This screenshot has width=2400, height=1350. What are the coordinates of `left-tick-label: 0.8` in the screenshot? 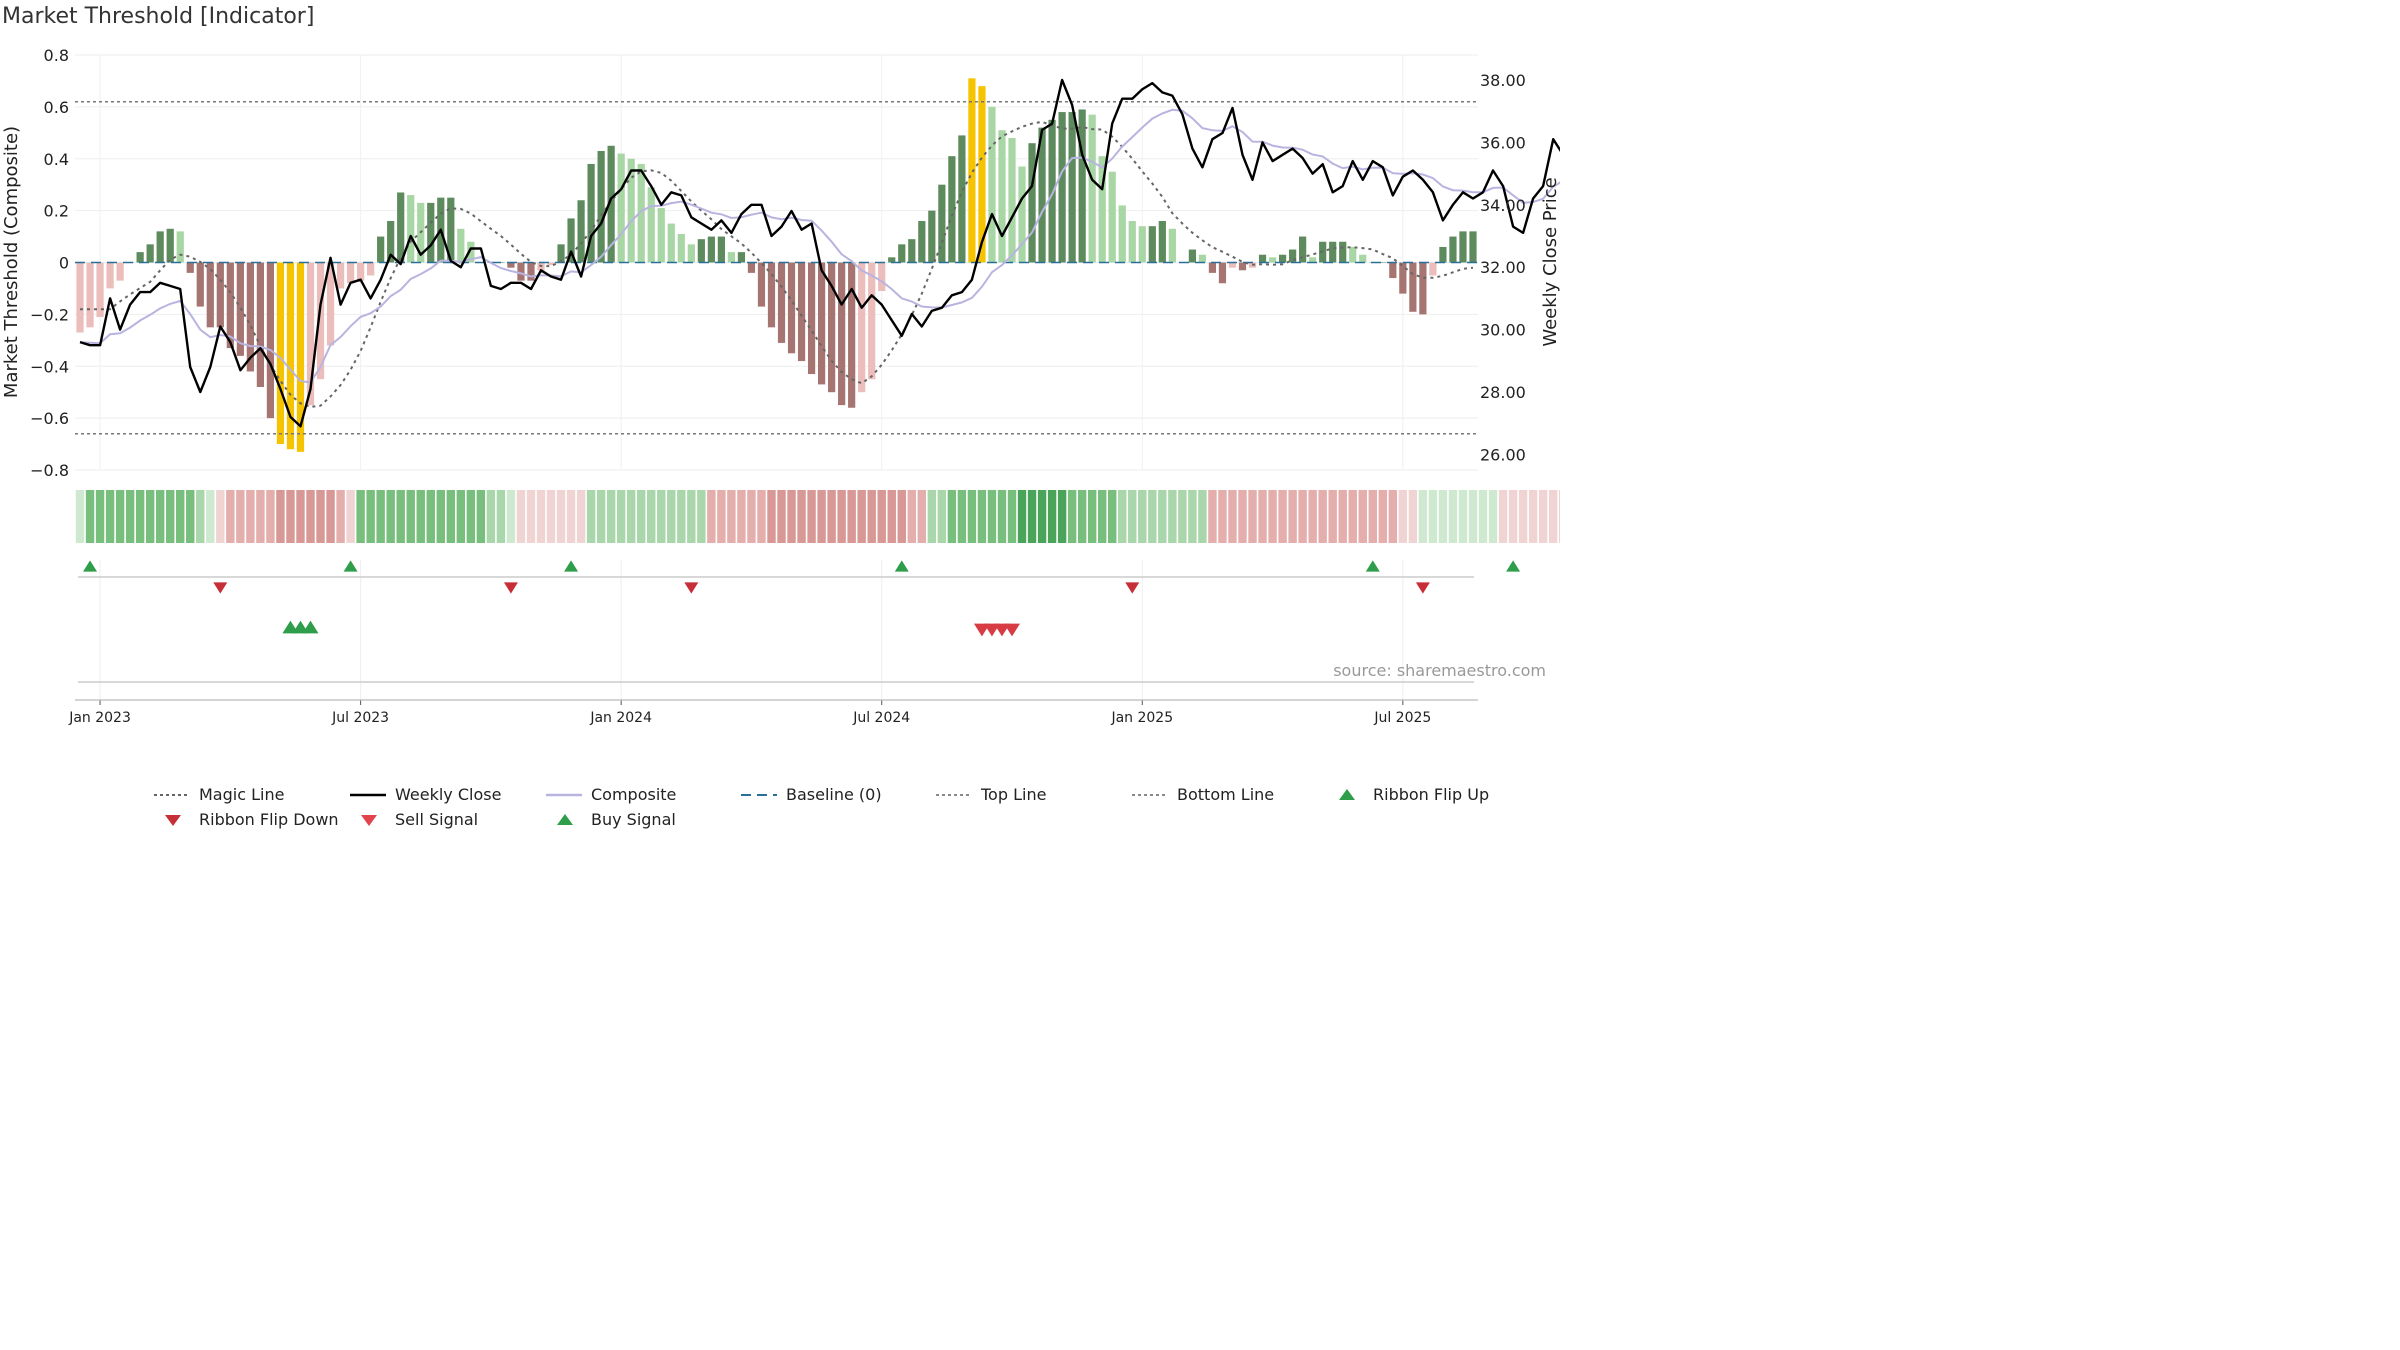 It's located at (56, 55).